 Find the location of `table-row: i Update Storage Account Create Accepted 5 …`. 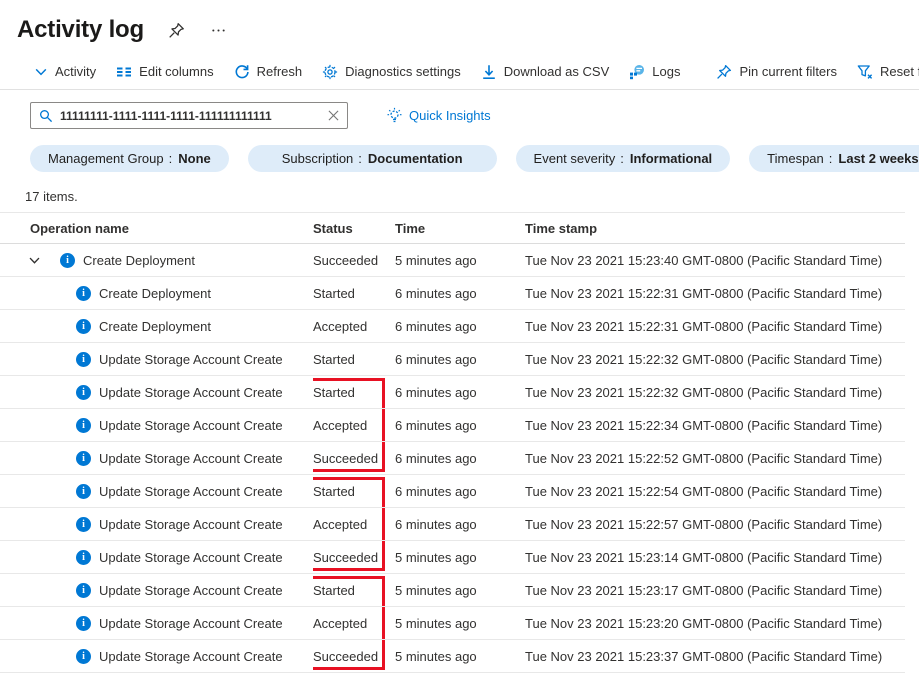

table-row: i Update Storage Account Create Accepted 5 … is located at coordinates (452, 623).